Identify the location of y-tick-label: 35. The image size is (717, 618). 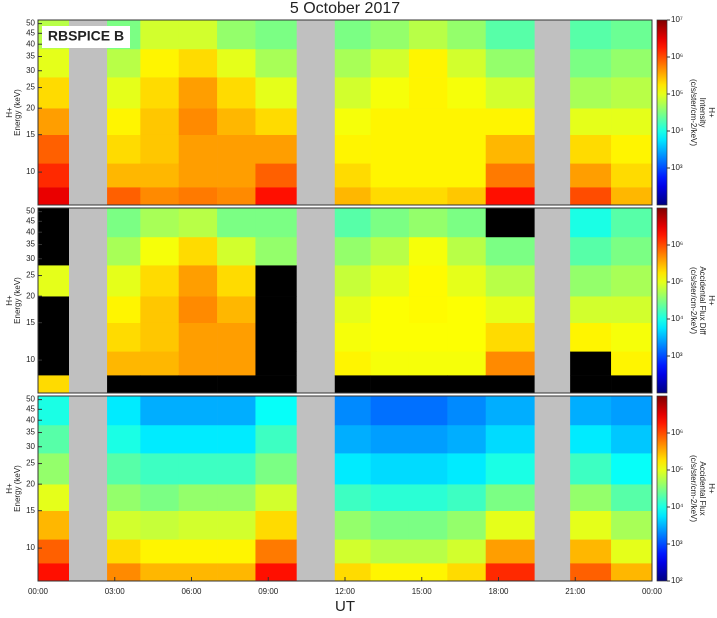
(30, 244).